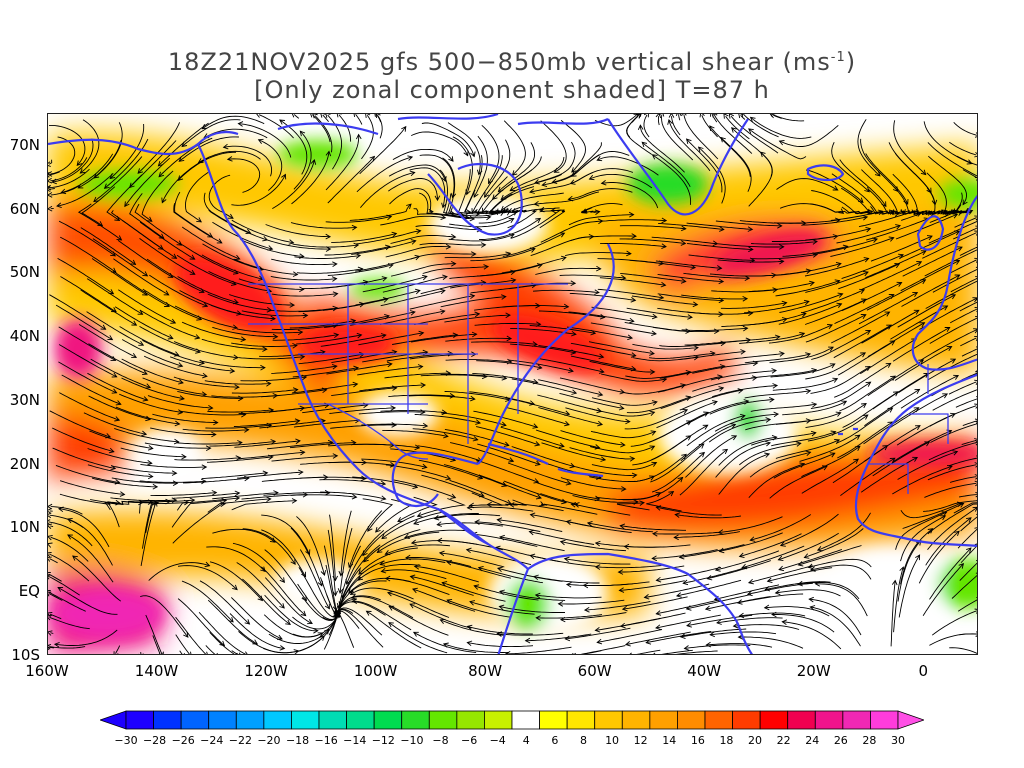 This screenshot has width=1024, height=768. I want to click on colorbar-tick-label: 16, so click(697, 740).